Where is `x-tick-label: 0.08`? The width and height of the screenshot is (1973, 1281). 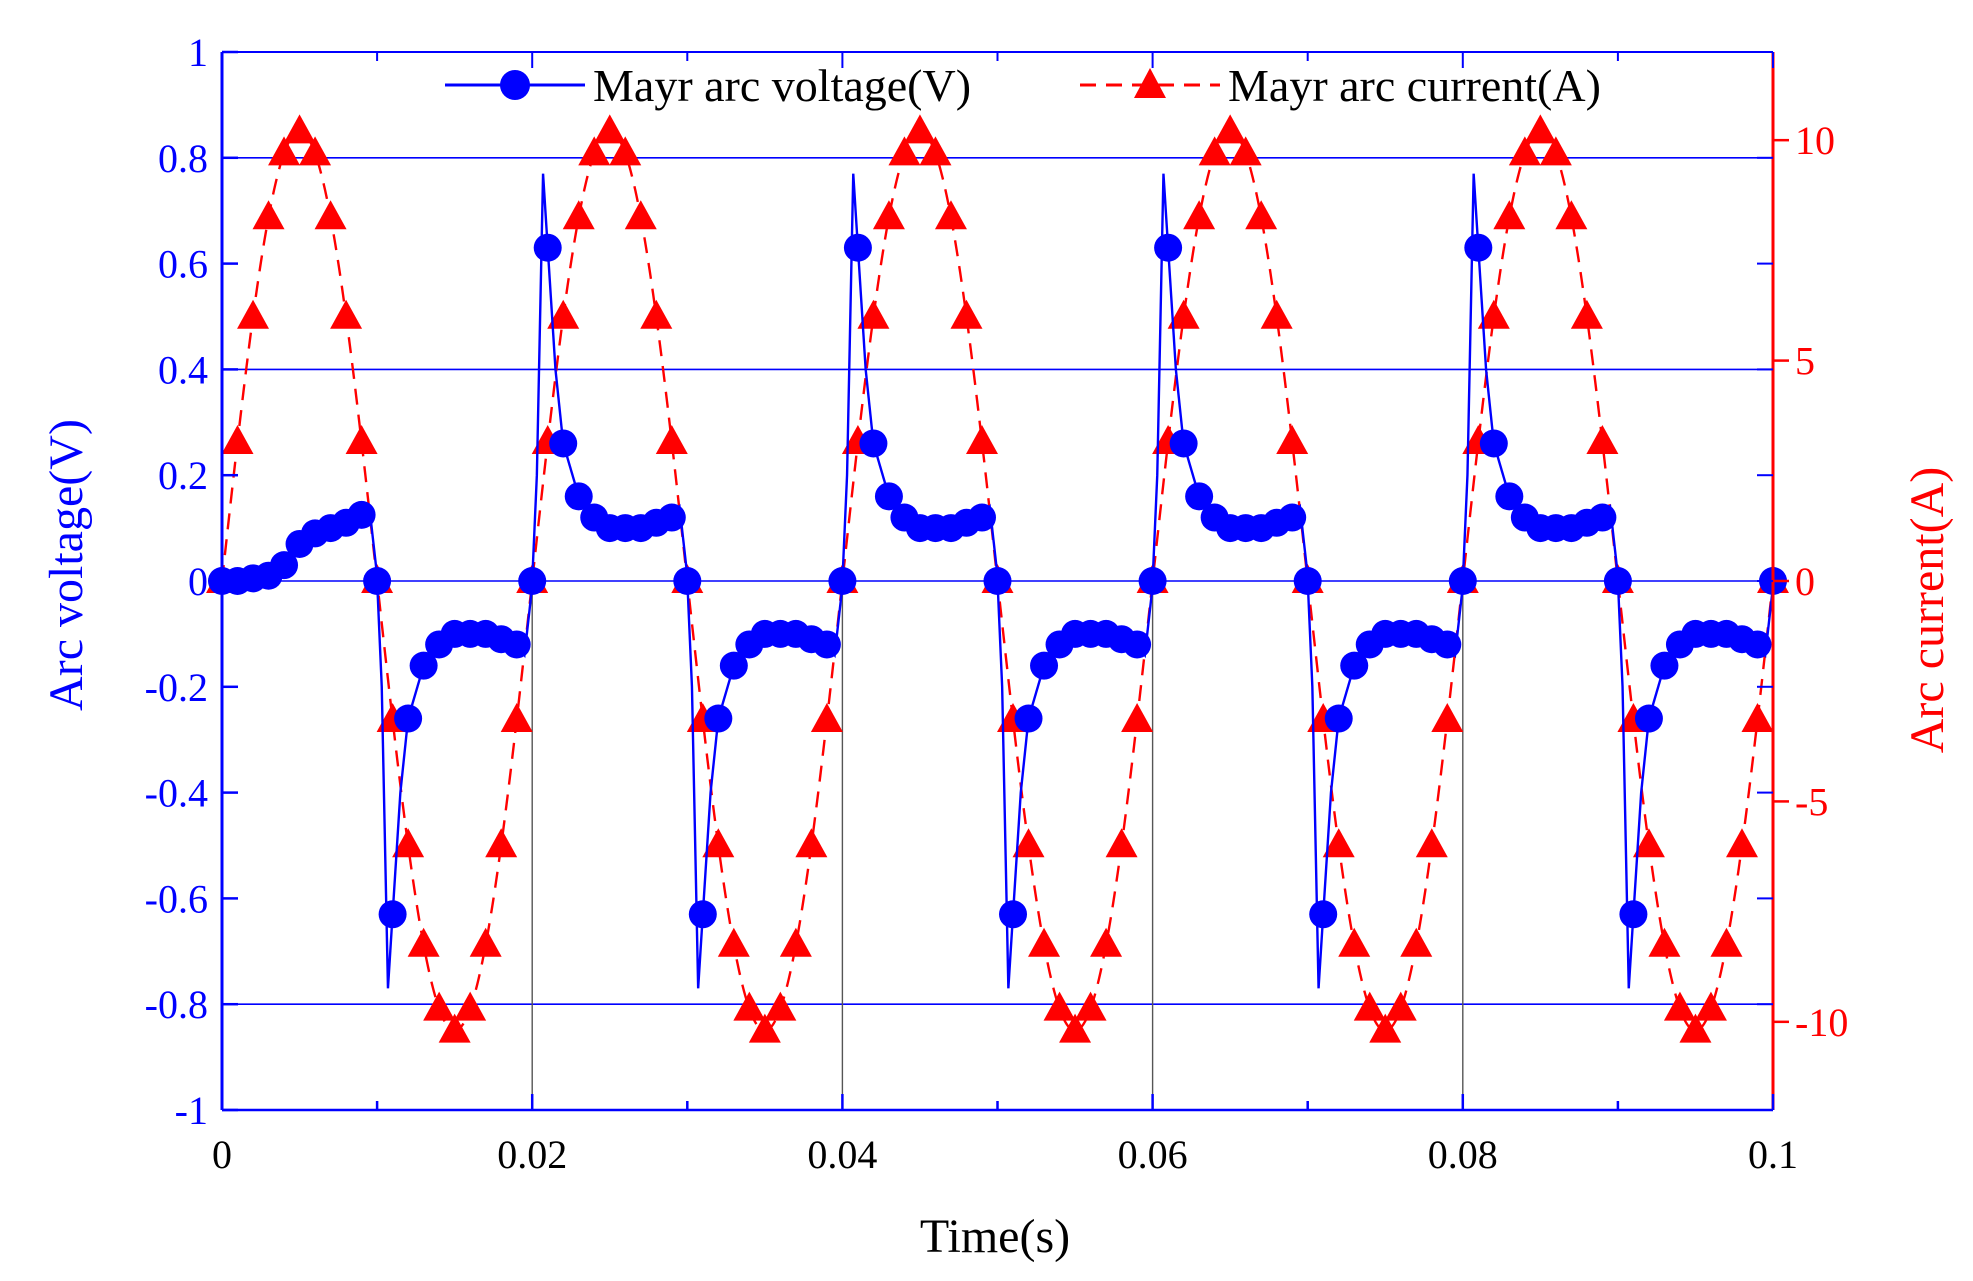
x-tick-label: 0.08 is located at coordinates (1463, 1154).